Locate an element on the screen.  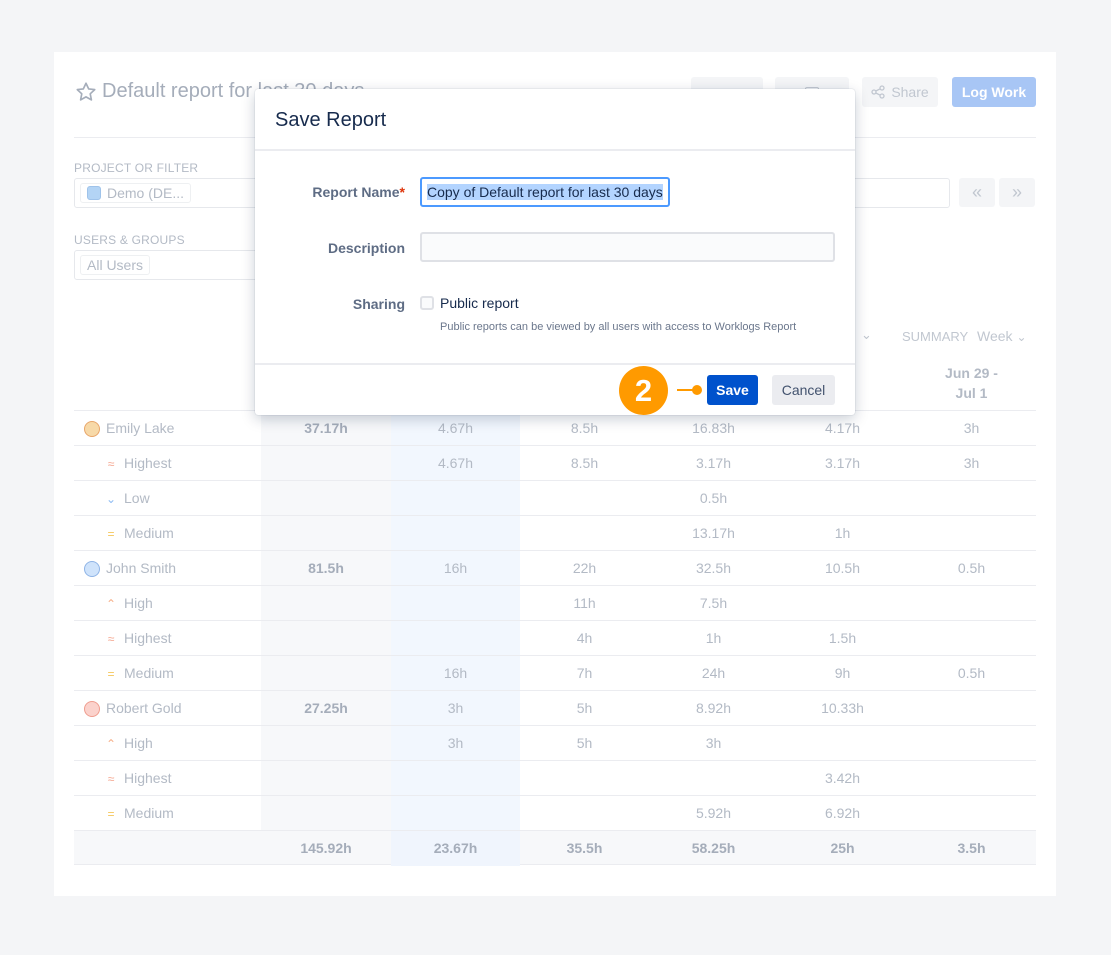
hours-cell: 7h is located at coordinates (584, 673).